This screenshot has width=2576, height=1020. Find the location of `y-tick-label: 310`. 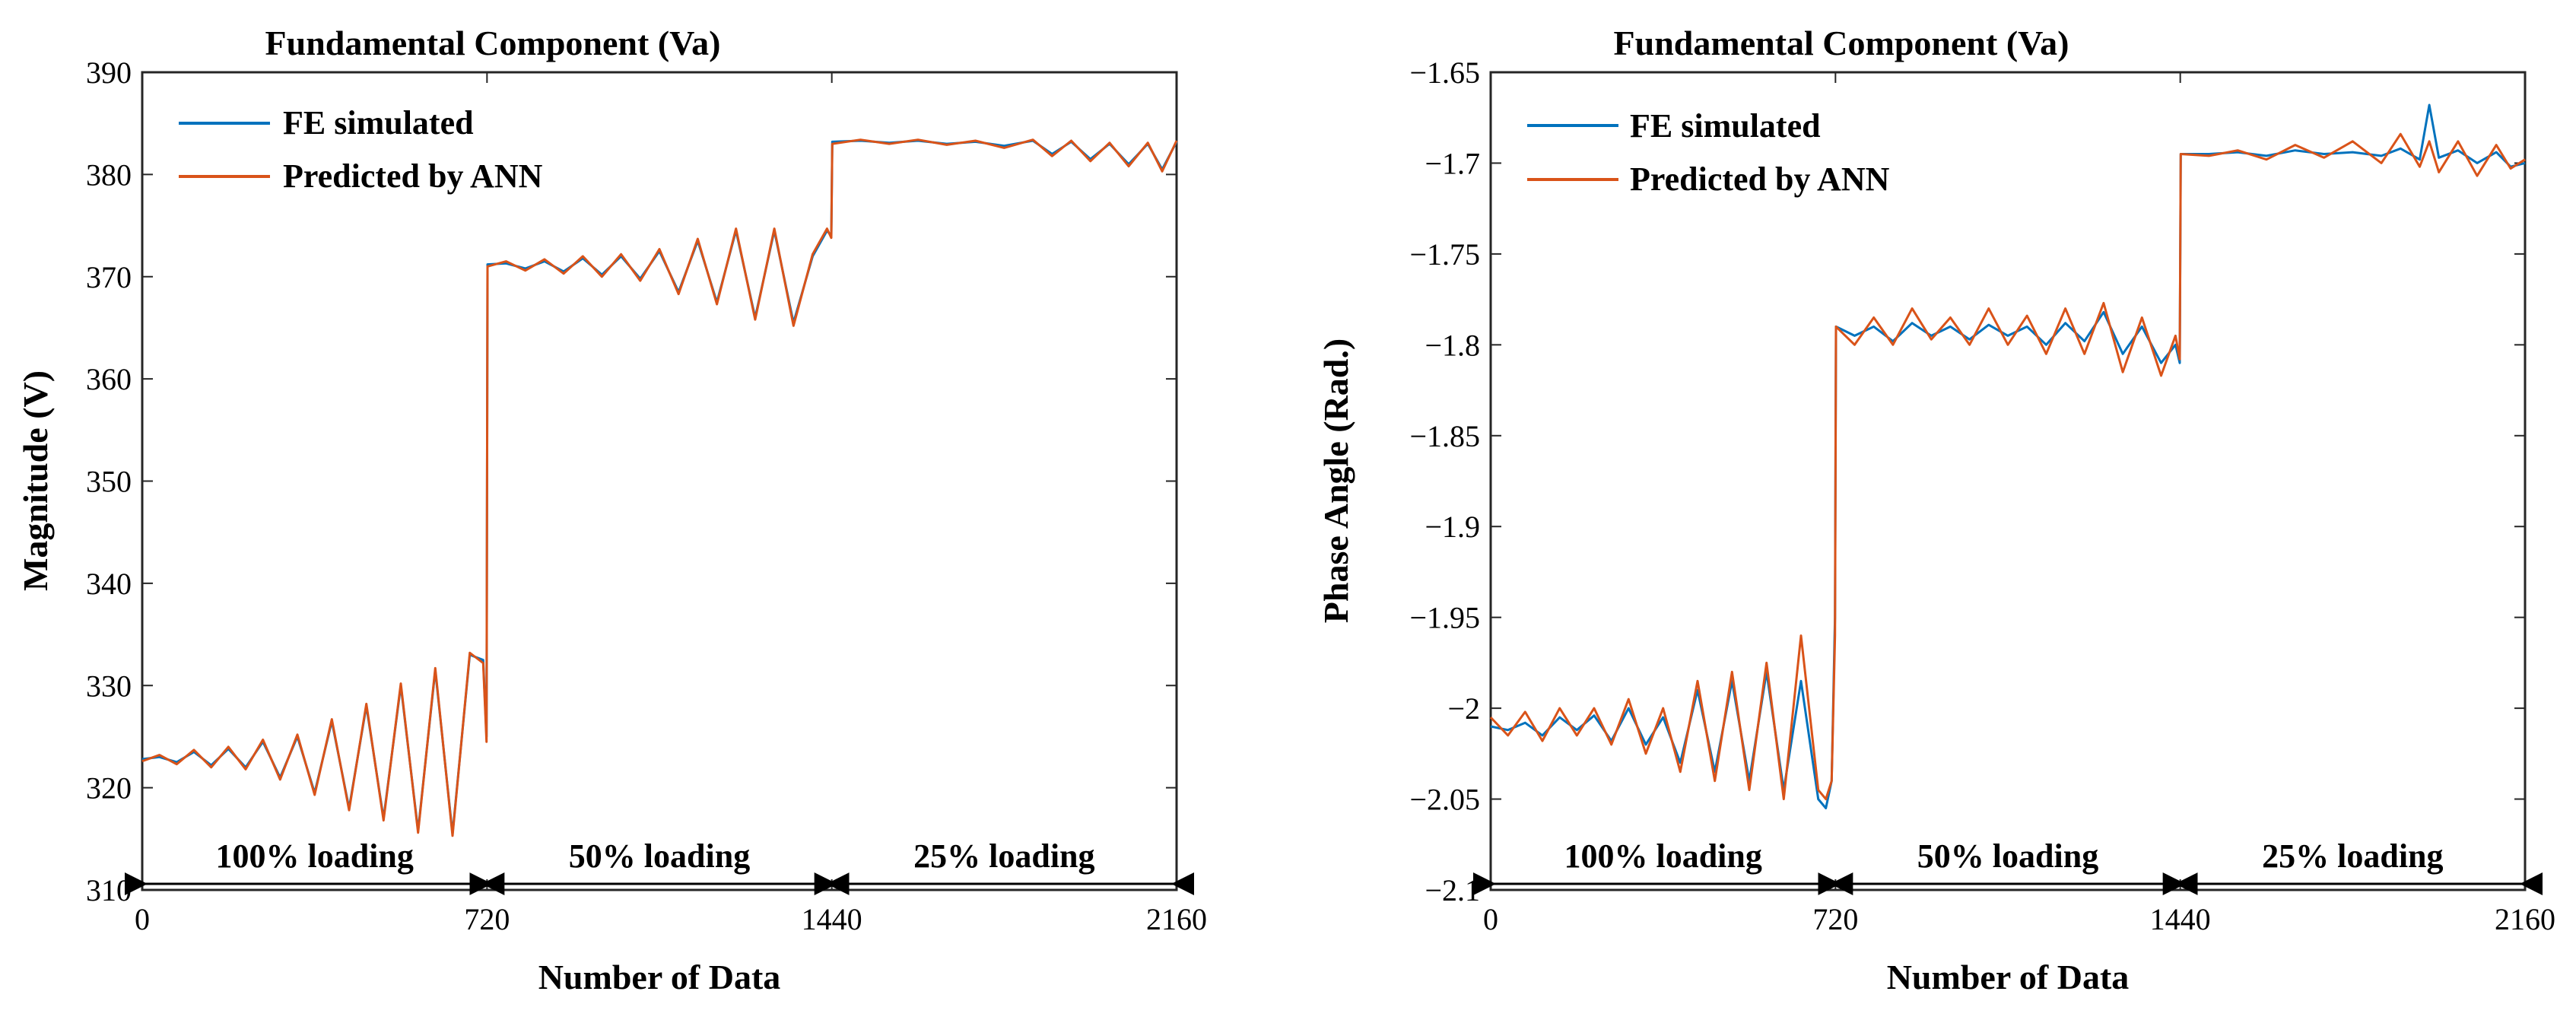

y-tick-label: 310 is located at coordinates (109, 890).